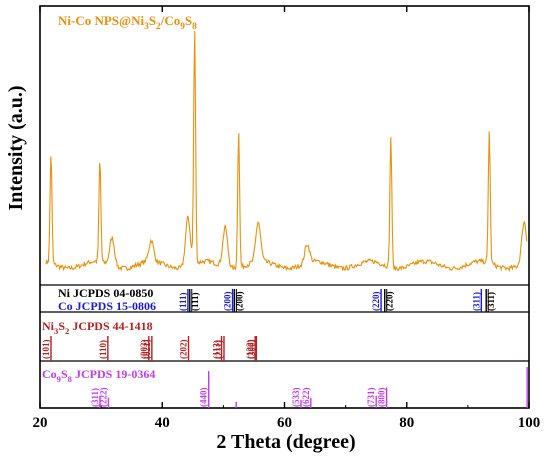  Describe the element at coordinates (127, 22) in the screenshot. I see `chart-title: Ni-Co NPS@Ni3S2/Co9S8` at that location.